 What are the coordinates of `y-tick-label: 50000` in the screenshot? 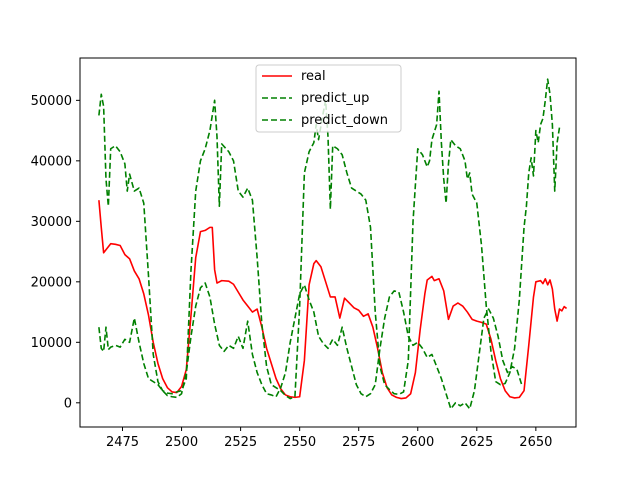 It's located at (51, 101).